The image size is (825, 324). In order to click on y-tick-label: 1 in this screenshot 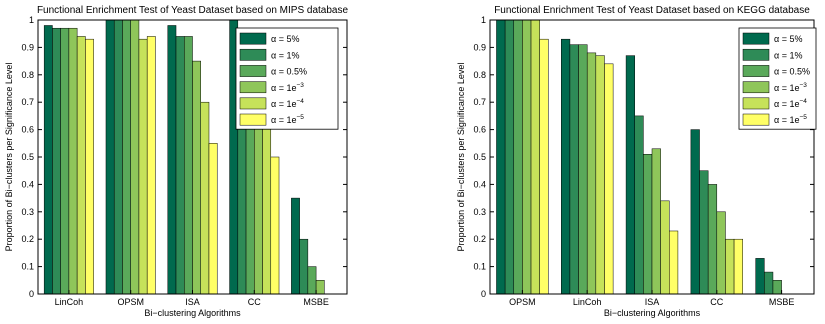, I will do `click(483, 20)`.